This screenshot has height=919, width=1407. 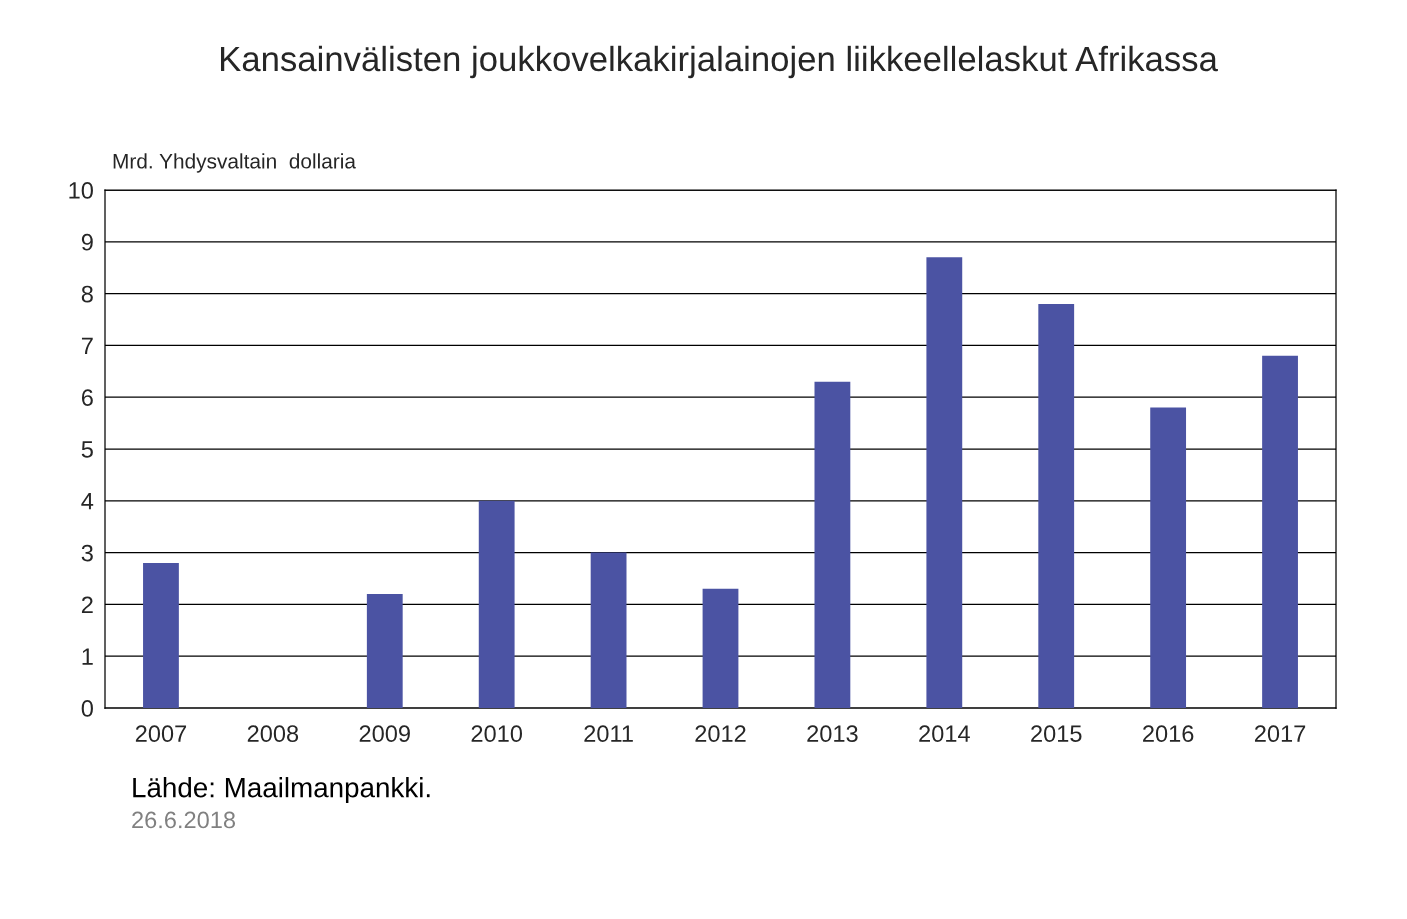 I want to click on y-tick-label: 1, so click(x=87, y=656).